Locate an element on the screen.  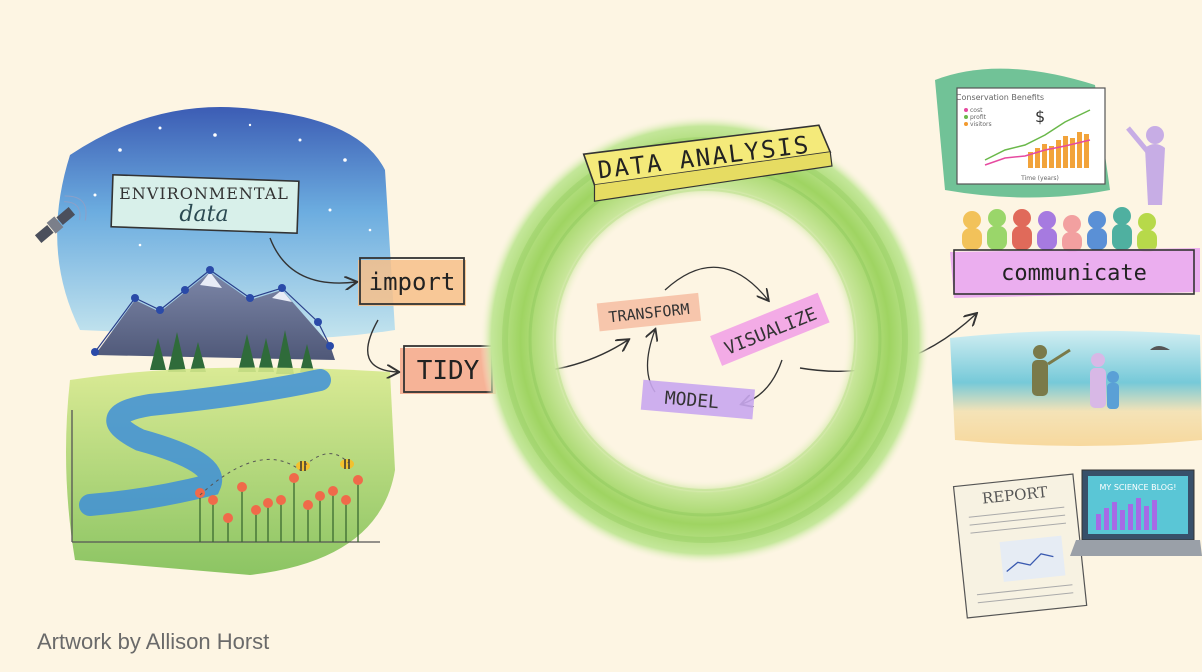
legend-visitors: visitors is located at coordinates (981, 124).